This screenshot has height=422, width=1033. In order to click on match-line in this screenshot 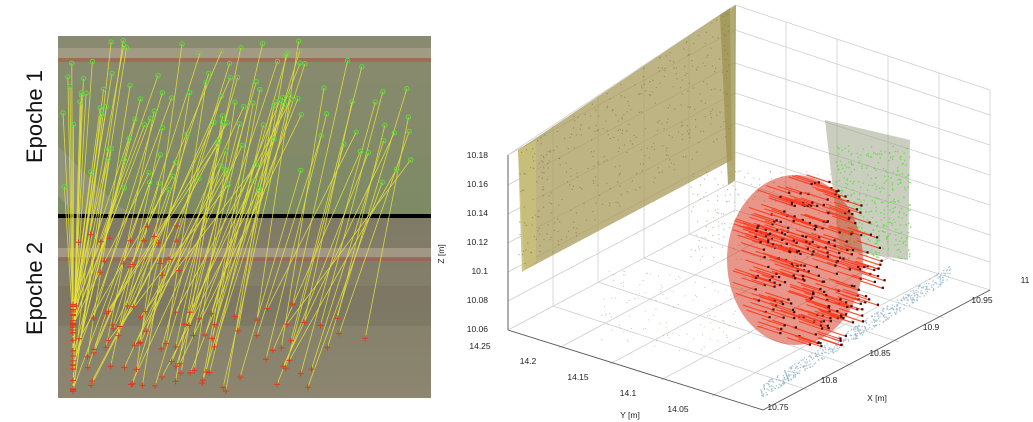, I will do `click(122, 231)`.